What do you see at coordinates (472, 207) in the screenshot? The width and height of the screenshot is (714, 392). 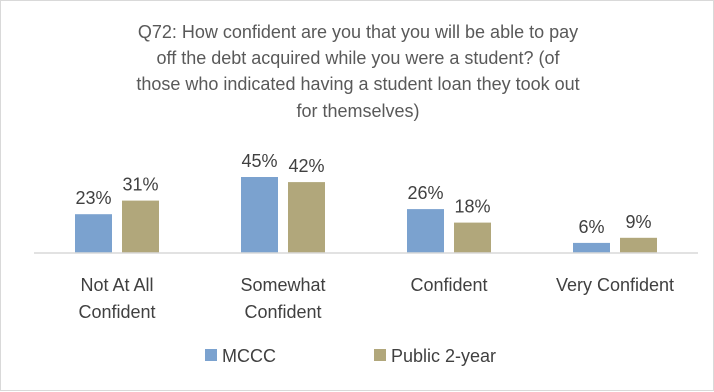 I see `data-label-series2-cat3: 18%` at bounding box center [472, 207].